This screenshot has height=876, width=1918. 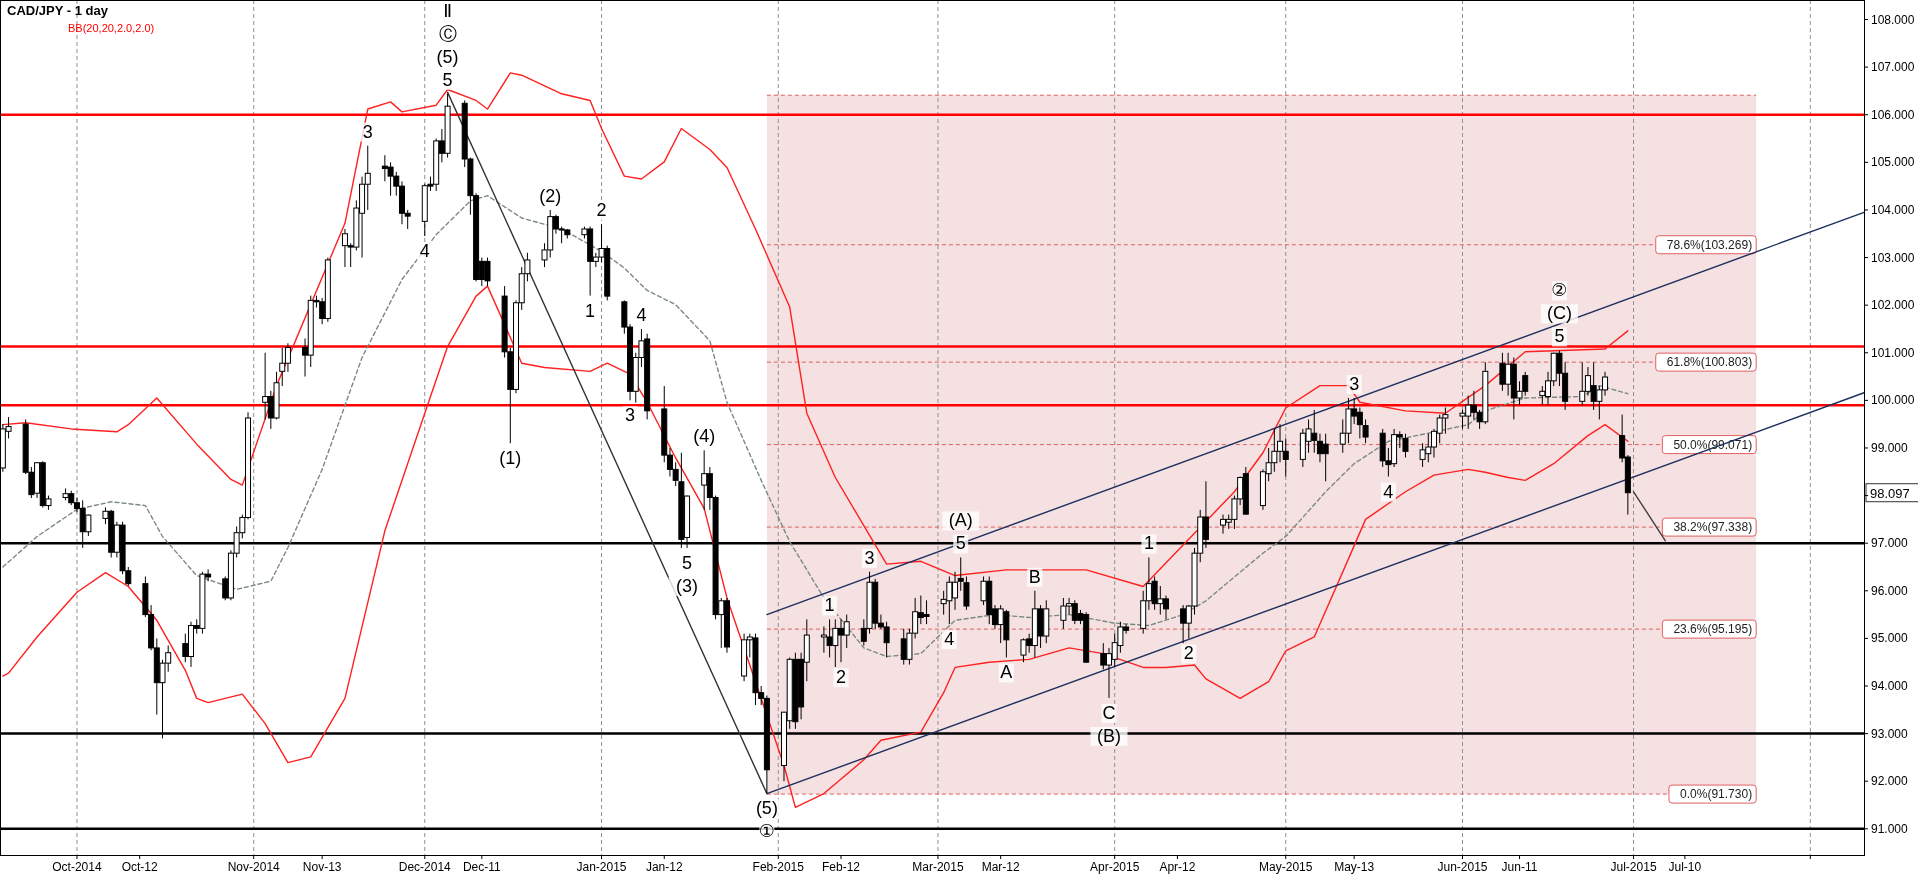 What do you see at coordinates (265, 386) in the screenshot?
I see `candlestick` at bounding box center [265, 386].